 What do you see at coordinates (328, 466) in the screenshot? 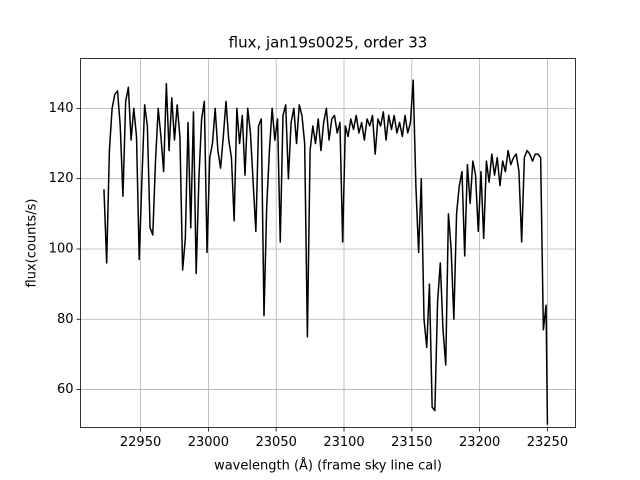
I see `x-axis-label: wavelength (Å) (frame sky line cal)` at bounding box center [328, 466].